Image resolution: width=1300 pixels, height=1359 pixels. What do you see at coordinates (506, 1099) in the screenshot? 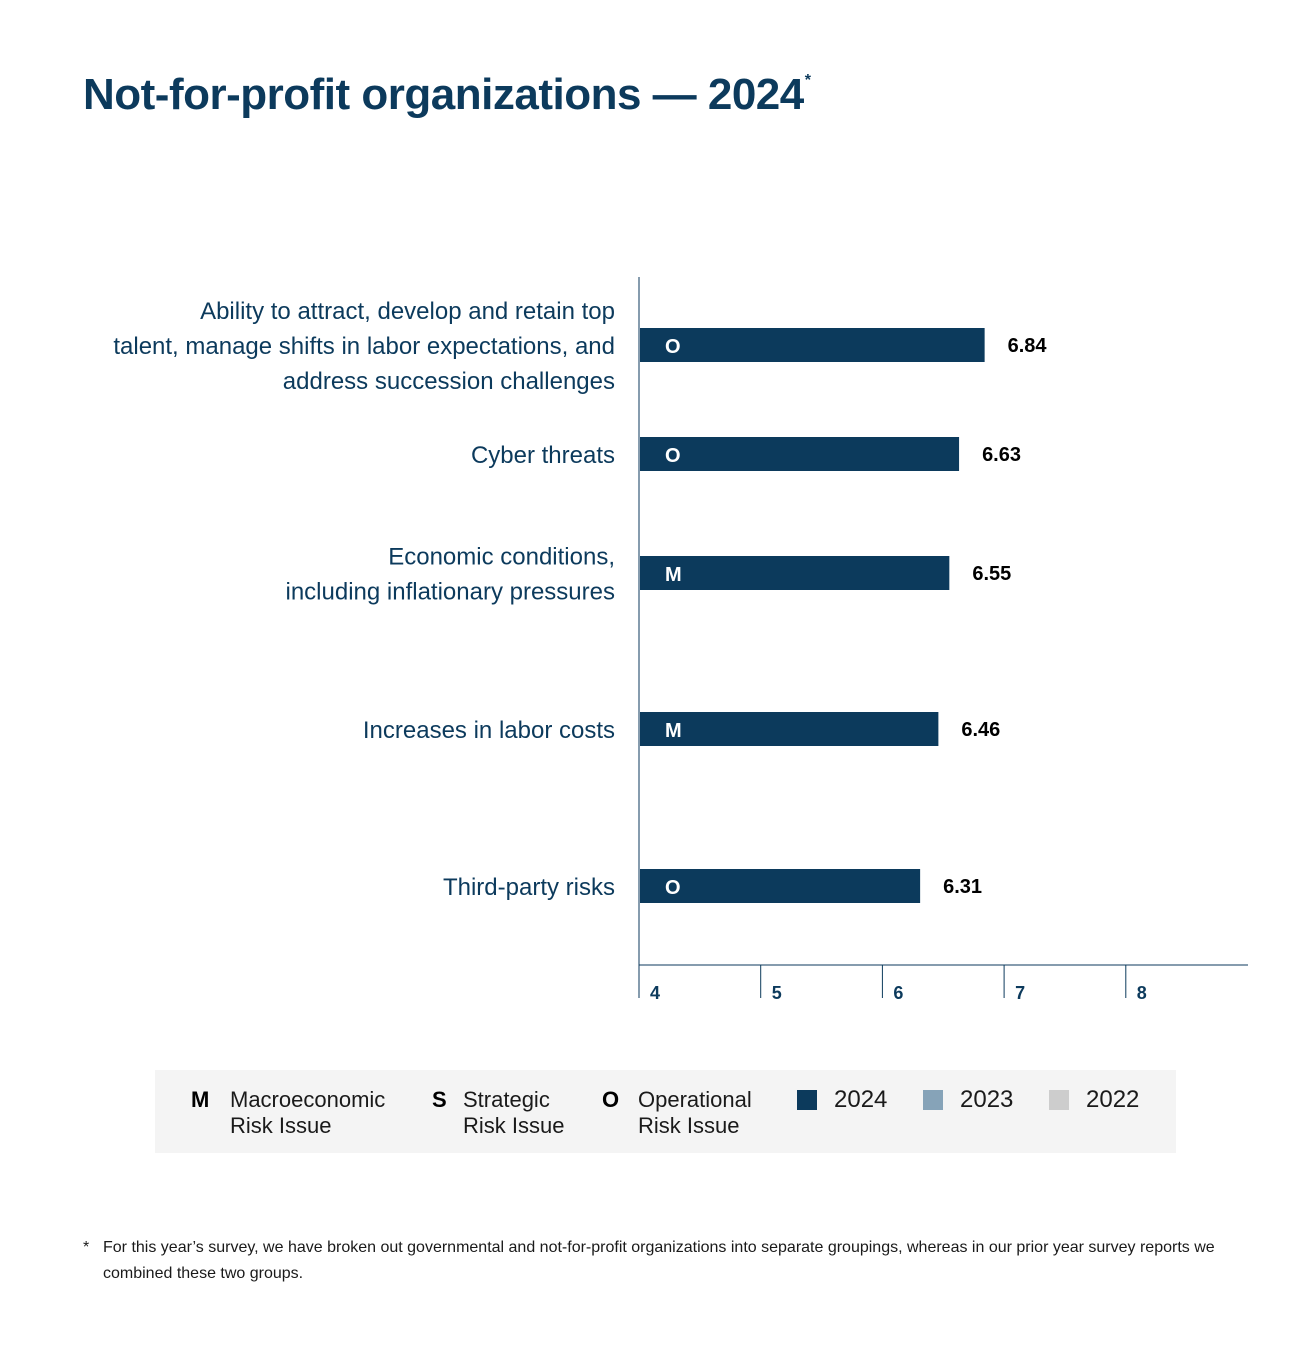
I see `legend-label-line1: Strategic` at bounding box center [506, 1099].